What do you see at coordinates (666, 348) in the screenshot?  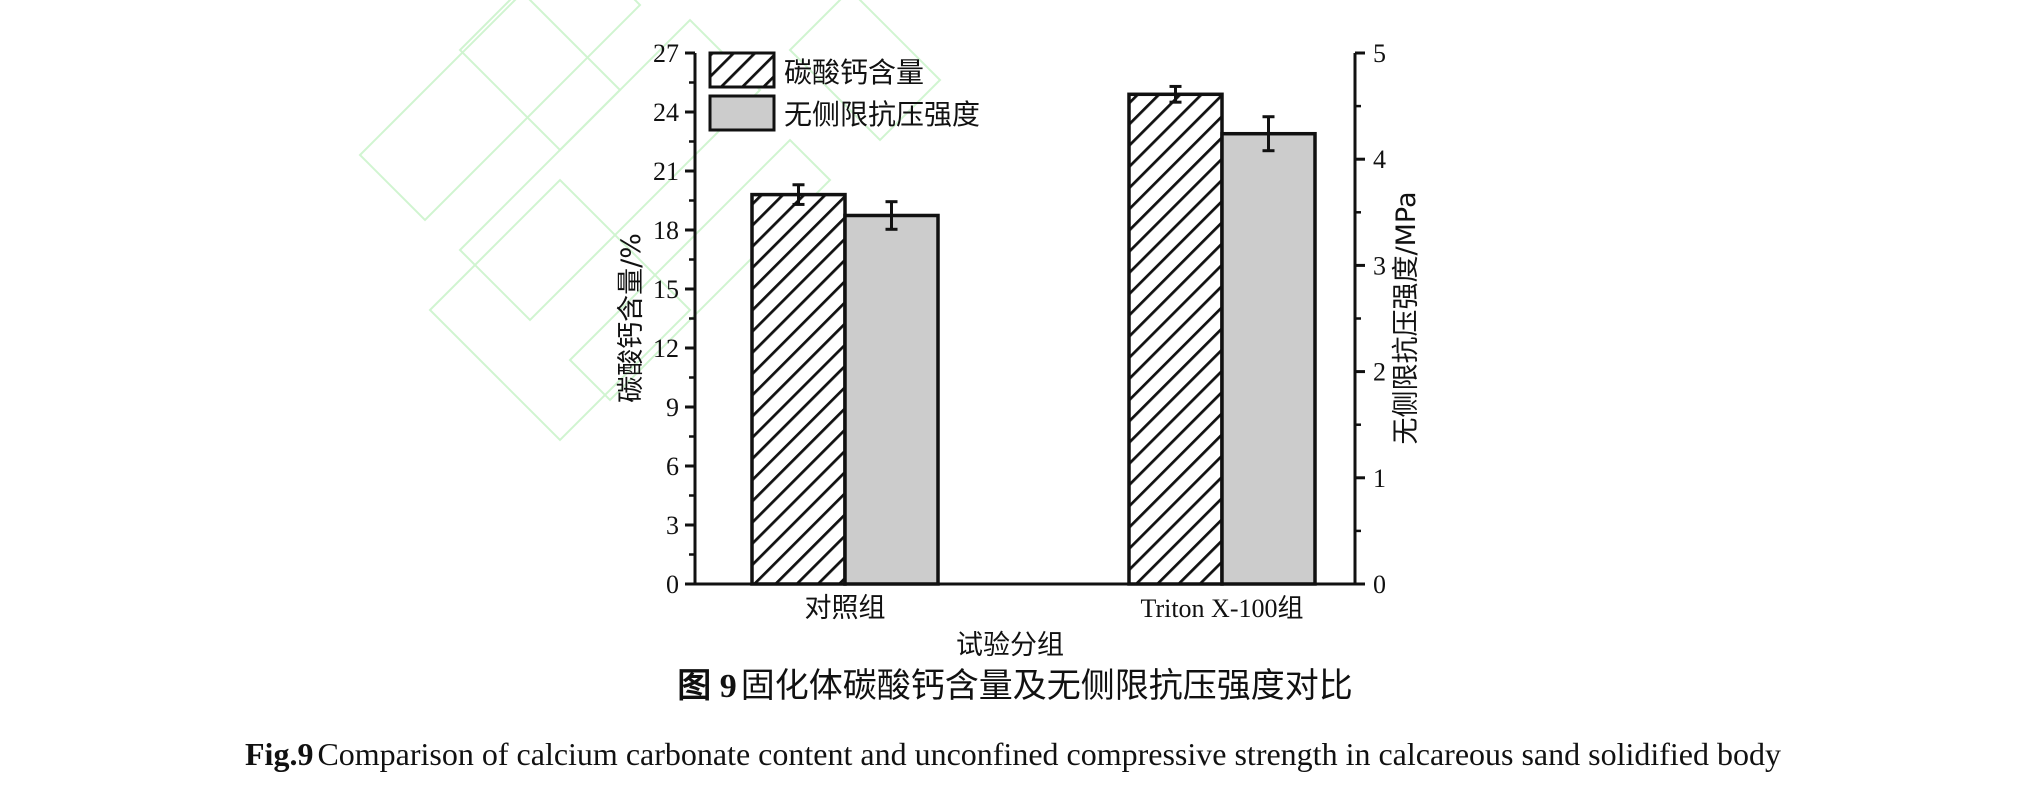 I see `left-tick-label: 12` at bounding box center [666, 348].